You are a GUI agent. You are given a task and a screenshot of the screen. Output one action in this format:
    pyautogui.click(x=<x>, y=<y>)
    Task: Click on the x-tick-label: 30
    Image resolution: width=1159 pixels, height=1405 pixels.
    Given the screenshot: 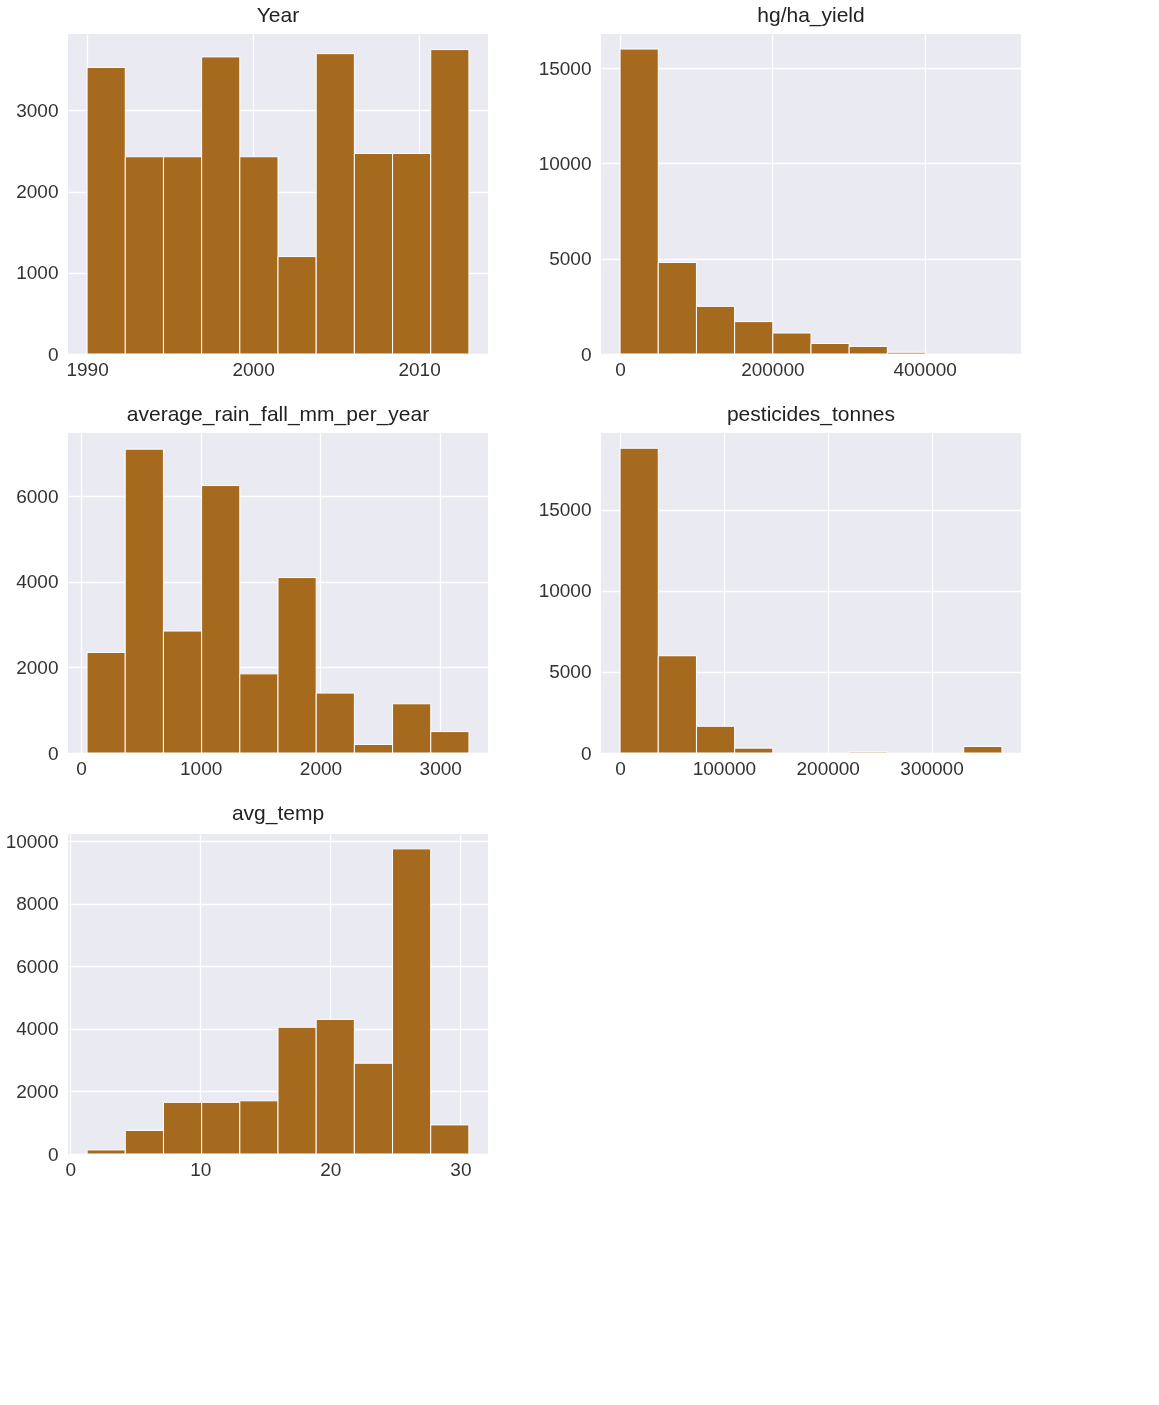 What is the action you would take?
    pyautogui.click(x=461, y=1169)
    